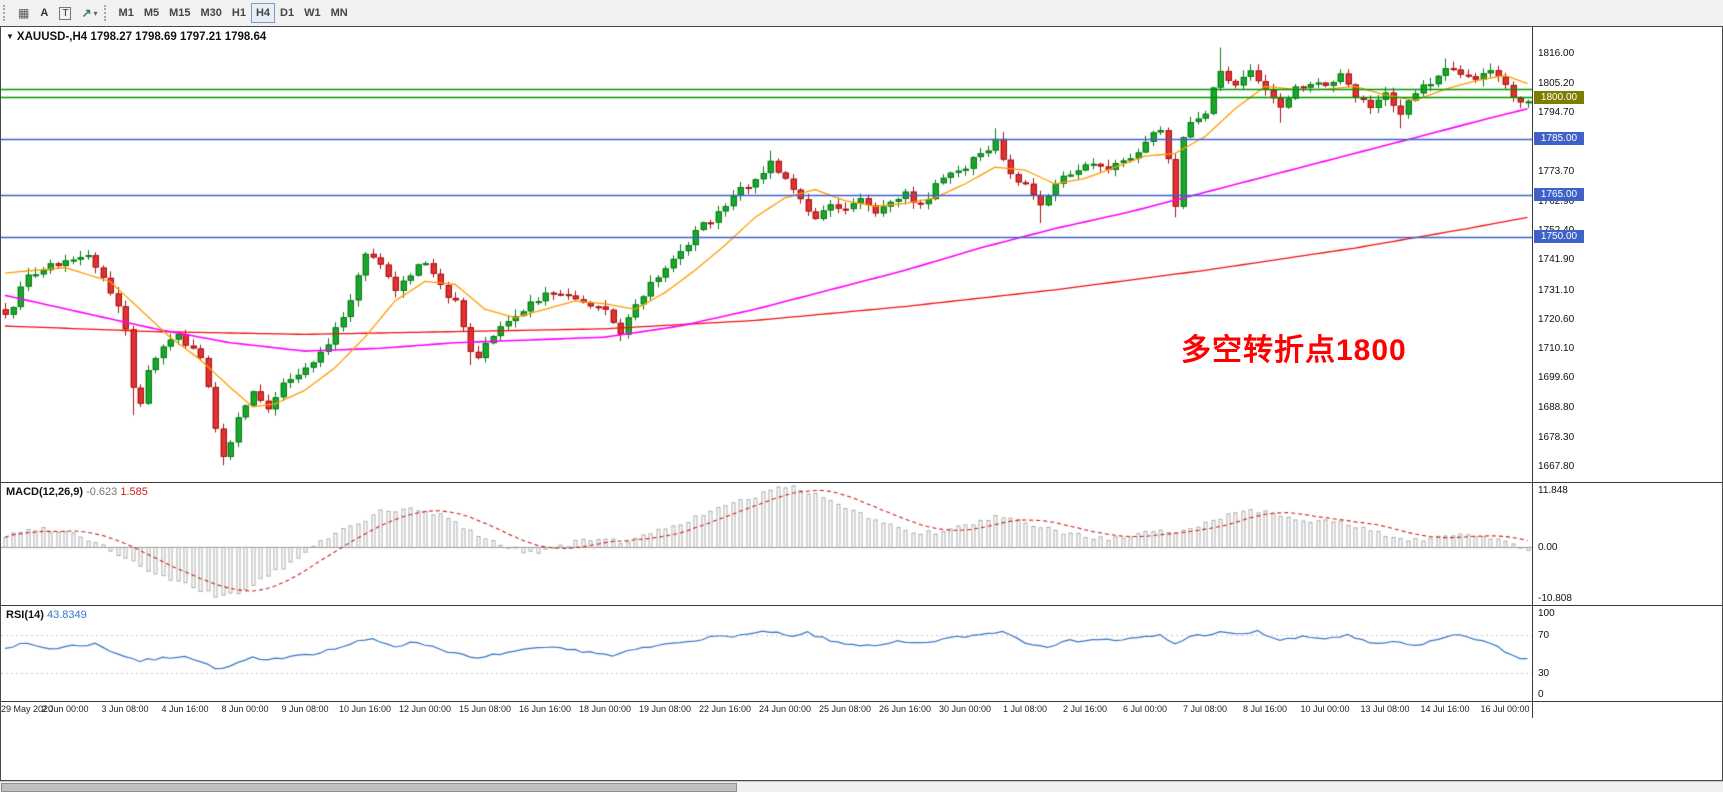  What do you see at coordinates (1544, 673) in the screenshot?
I see `rsi-axis-label: 30` at bounding box center [1544, 673].